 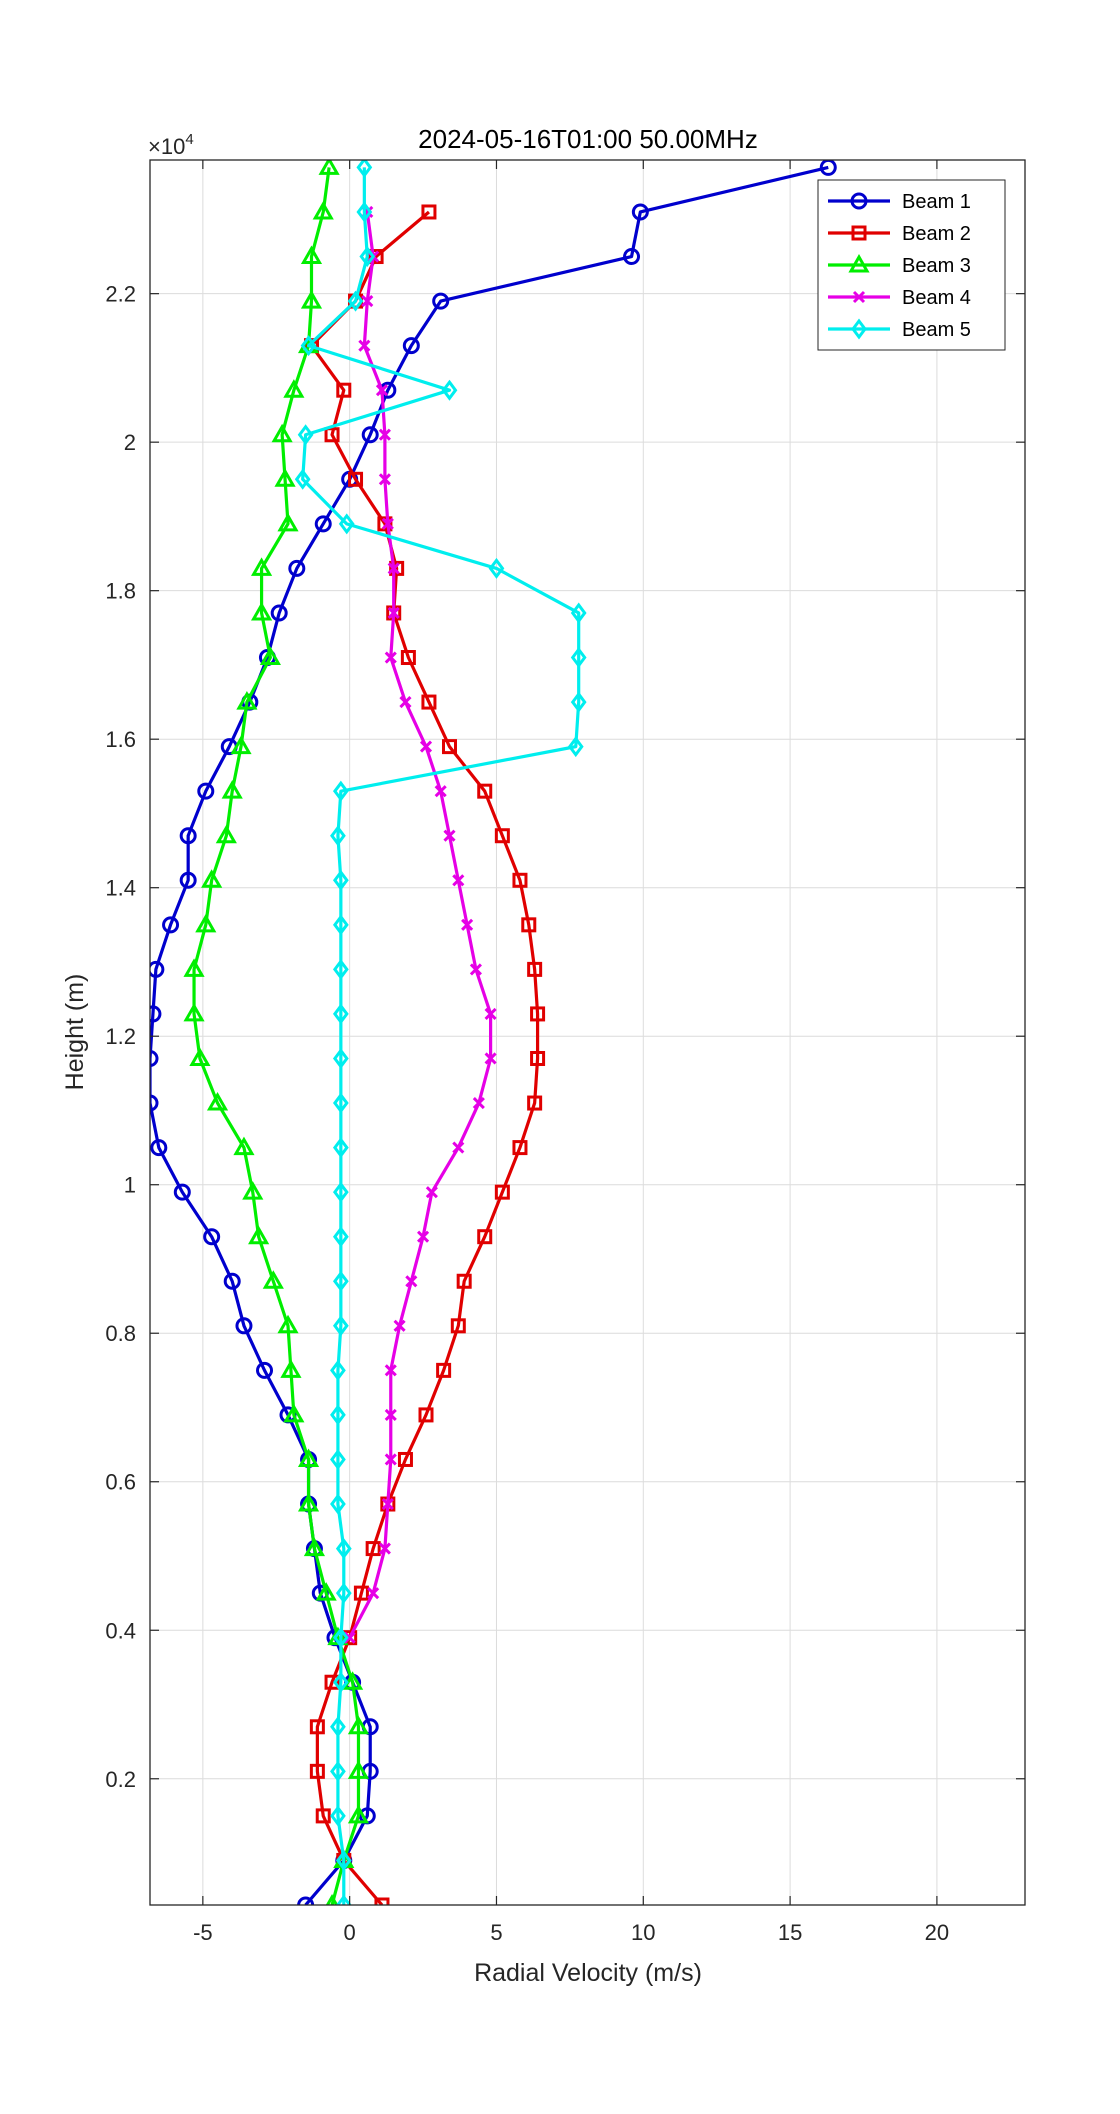 What do you see at coordinates (936, 202) in the screenshot?
I see `legend-label: Beam 1` at bounding box center [936, 202].